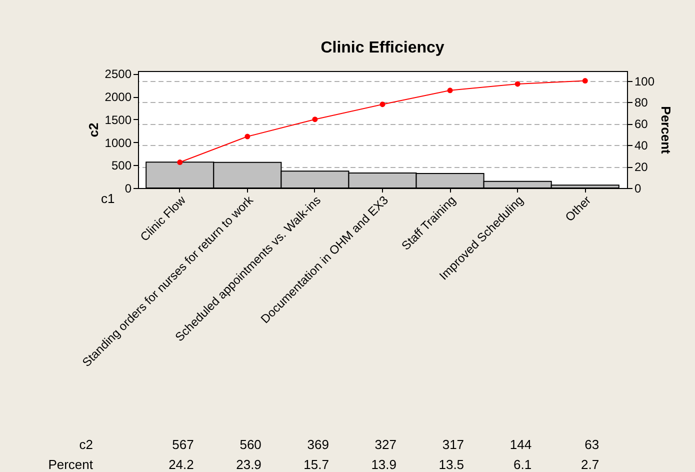 Image resolution: width=695 pixels, height=472 pixels. What do you see at coordinates (316, 464) in the screenshot?
I see `text: 15.7` at bounding box center [316, 464].